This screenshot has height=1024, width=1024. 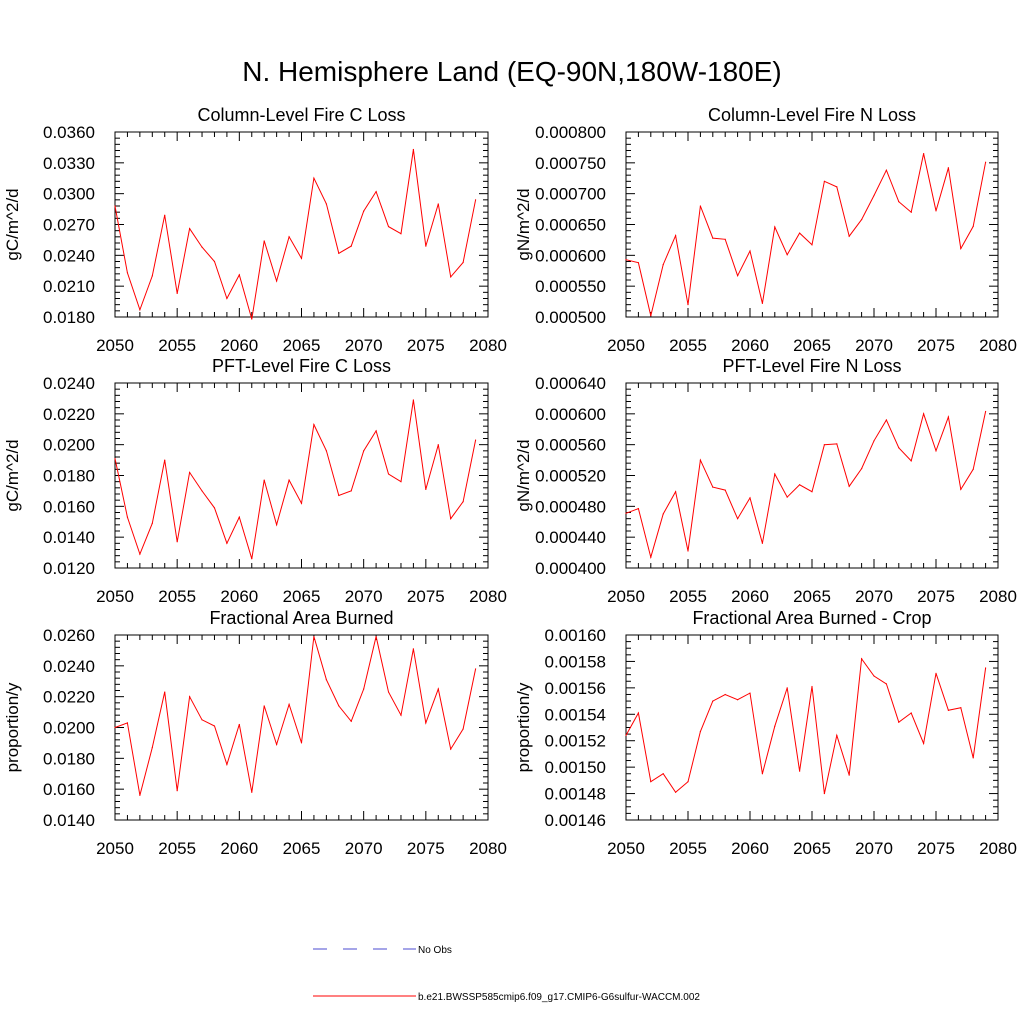 I want to click on y-tick-label: 0.000640, so click(x=570, y=383).